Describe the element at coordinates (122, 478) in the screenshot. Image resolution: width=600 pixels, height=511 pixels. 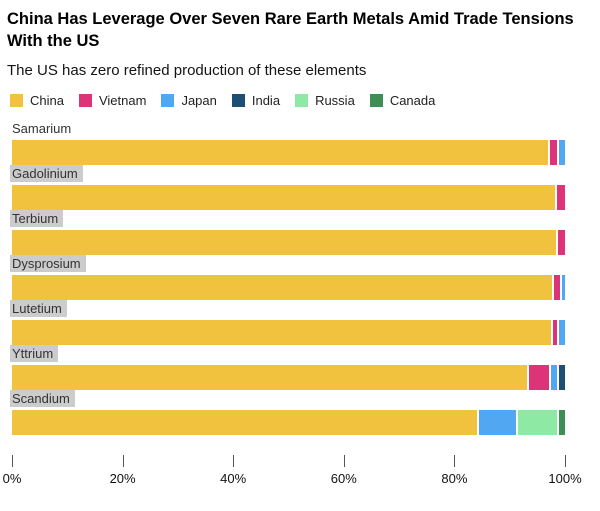
I see `axis-tick-label: 20%` at that location.